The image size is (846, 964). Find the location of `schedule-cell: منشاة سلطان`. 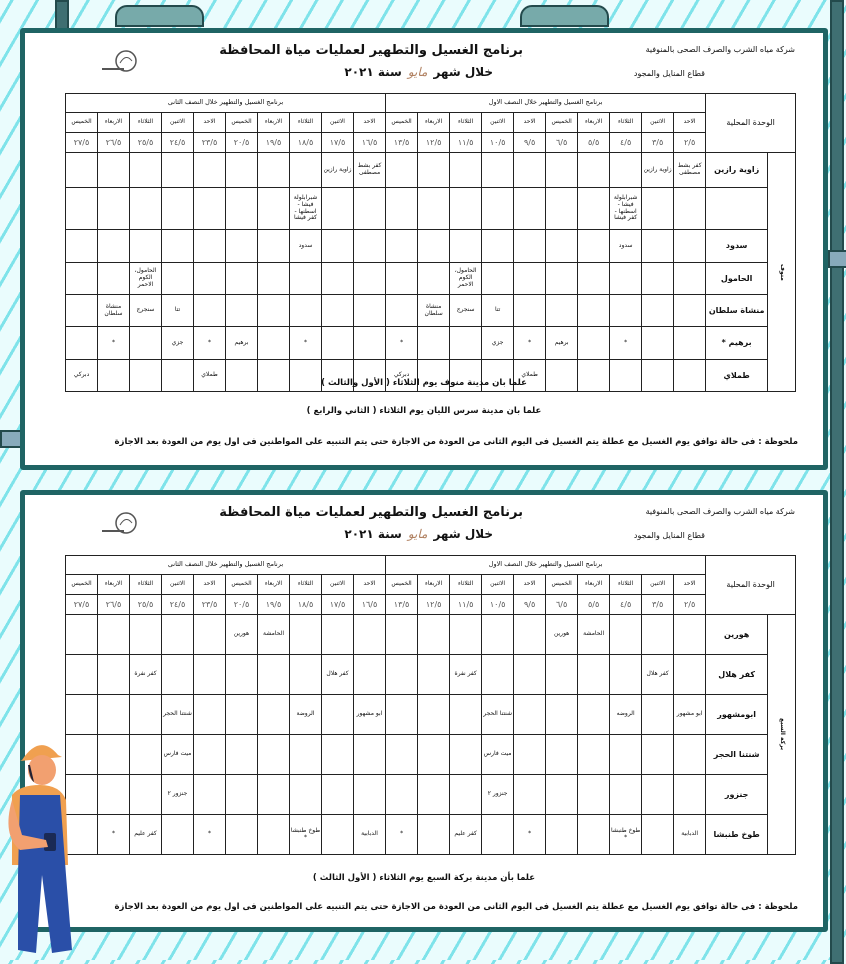

schedule-cell: منشاة سلطان is located at coordinates (434, 310).